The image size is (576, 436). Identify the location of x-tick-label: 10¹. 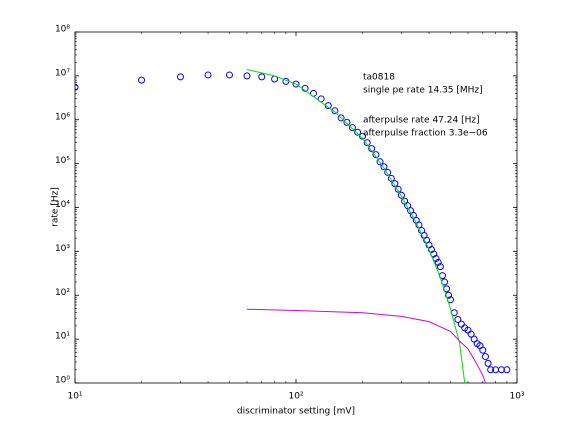
(74, 397).